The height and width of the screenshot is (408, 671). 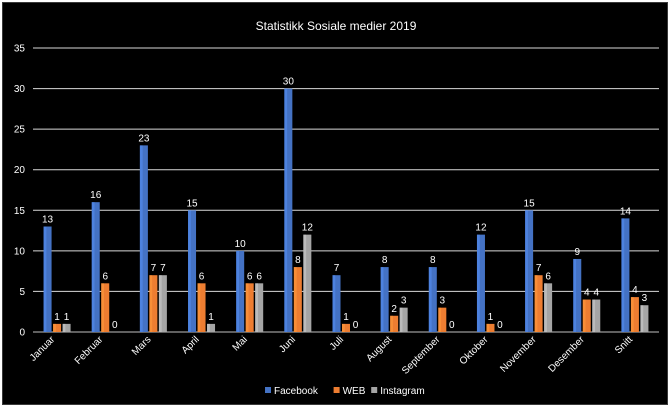 I want to click on x-category-label: November, so click(x=518, y=354).